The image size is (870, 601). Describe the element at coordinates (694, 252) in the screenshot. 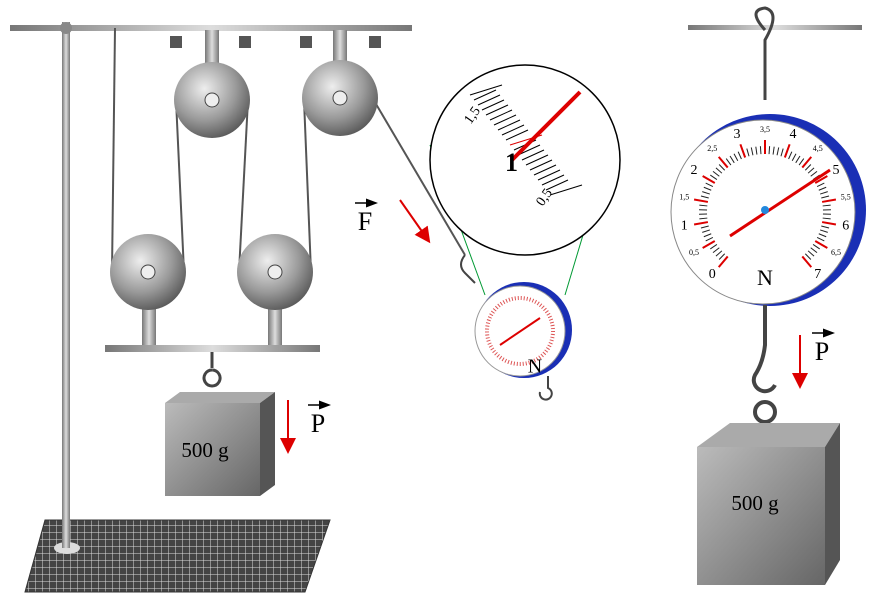

I see `scale-label: 0,5` at that location.